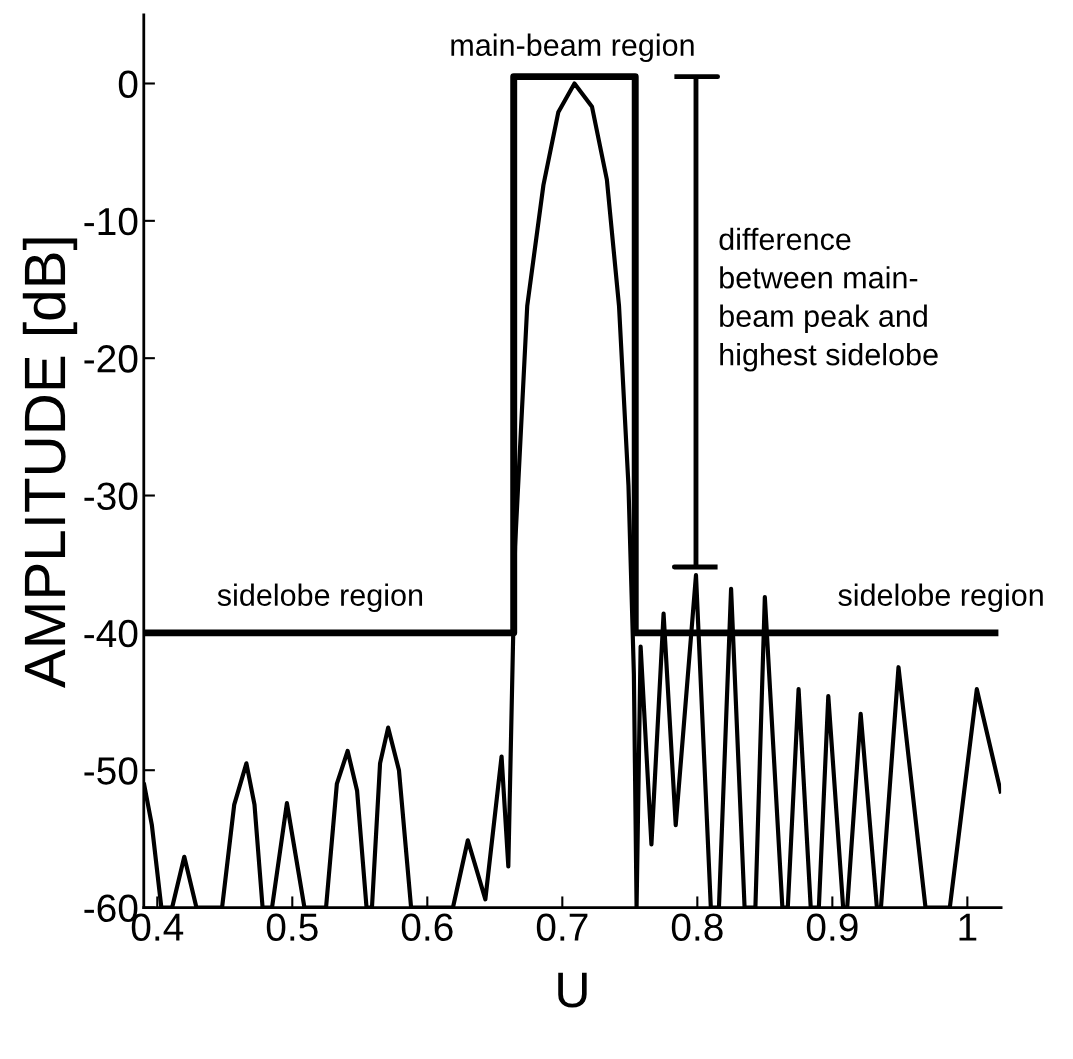 The width and height of the screenshot is (1073, 1059). What do you see at coordinates (968, 927) in the screenshot?
I see `x-tick-label: 1` at bounding box center [968, 927].